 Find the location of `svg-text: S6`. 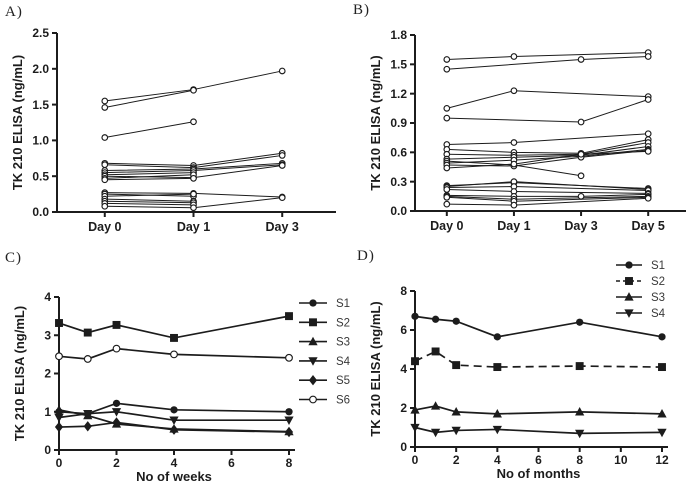

svg-text: S6 is located at coordinates (343, 401).